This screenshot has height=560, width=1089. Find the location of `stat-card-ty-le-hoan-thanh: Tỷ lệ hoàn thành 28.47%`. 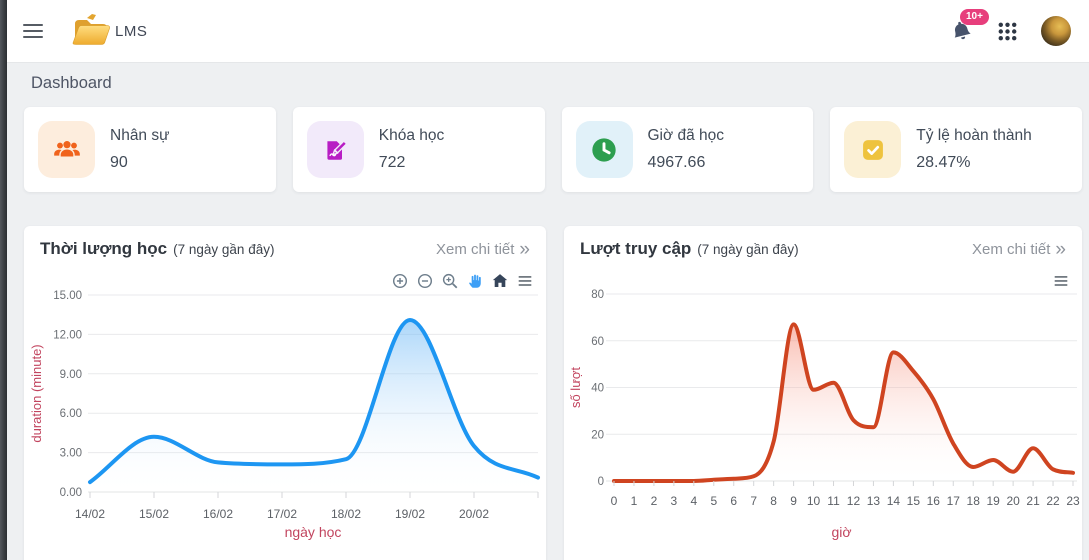

stat-card-ty-le-hoan-thanh: Tỷ lệ hoàn thành 28.47% is located at coordinates (956, 149).